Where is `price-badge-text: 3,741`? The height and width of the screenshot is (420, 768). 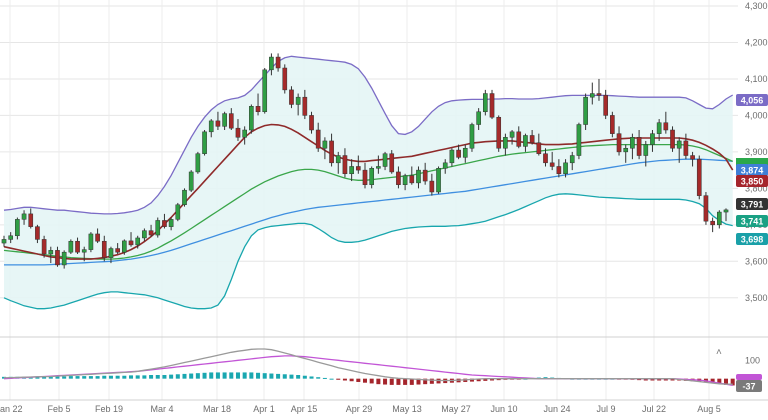
price-badge-text: 3,741 is located at coordinates (752, 222).